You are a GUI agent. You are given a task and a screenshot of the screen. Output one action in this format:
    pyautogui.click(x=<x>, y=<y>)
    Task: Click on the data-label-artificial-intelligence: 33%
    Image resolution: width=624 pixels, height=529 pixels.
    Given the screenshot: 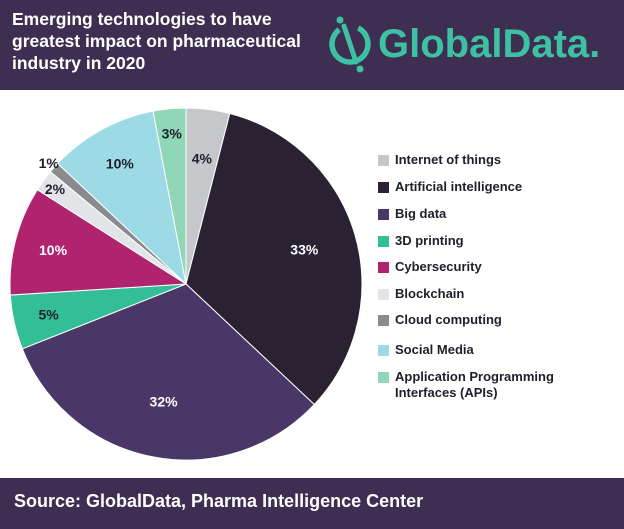 What is the action you would take?
    pyautogui.click(x=304, y=250)
    